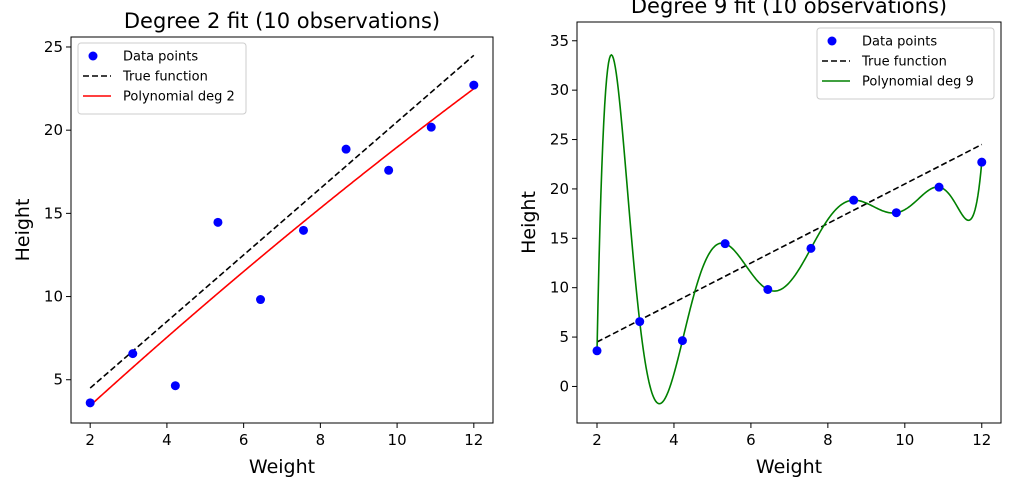  Describe the element at coordinates (559, 90) in the screenshot. I see `y-tick-label: 30` at that location.